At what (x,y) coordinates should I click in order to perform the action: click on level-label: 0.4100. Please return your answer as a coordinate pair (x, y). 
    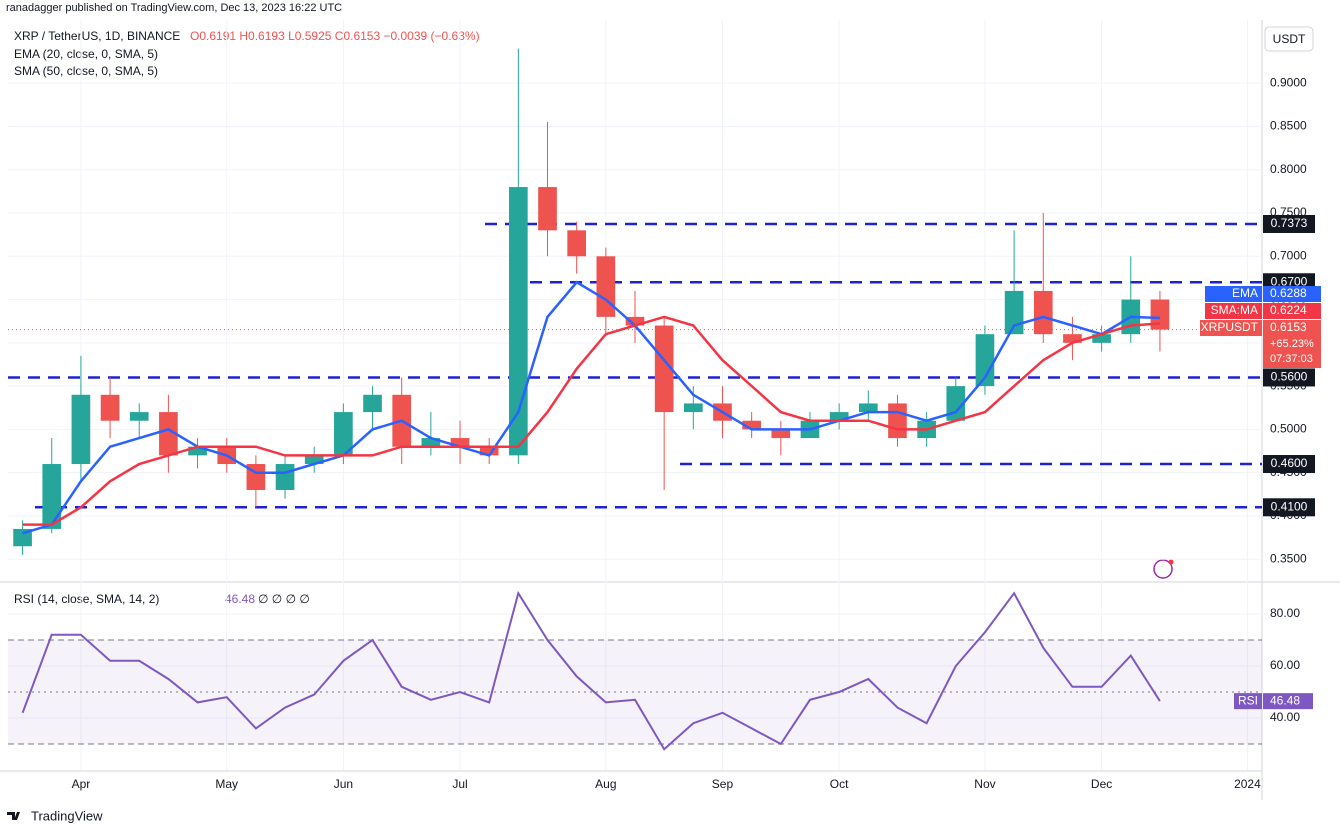
    Looking at the image, I should click on (1289, 506).